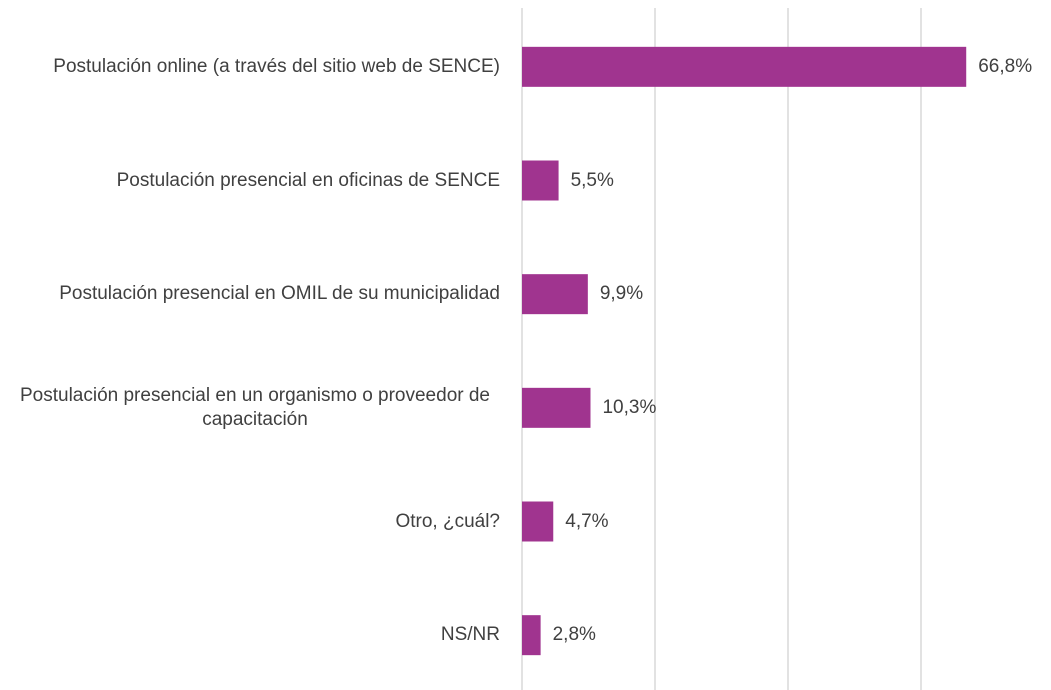 This screenshot has height=690, width=1051. What do you see at coordinates (574, 635) in the screenshot?
I see `data-label: 2,8%` at bounding box center [574, 635].